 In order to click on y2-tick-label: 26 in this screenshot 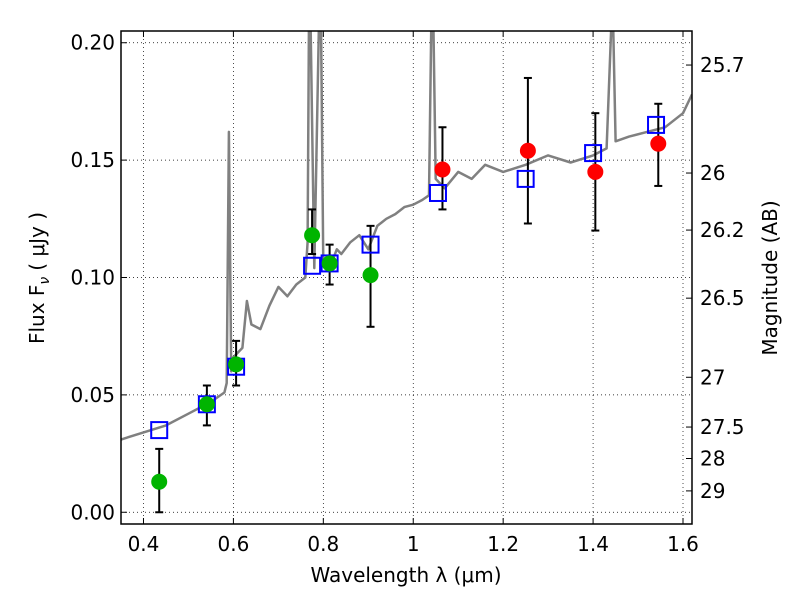, I will do `click(712, 173)`.